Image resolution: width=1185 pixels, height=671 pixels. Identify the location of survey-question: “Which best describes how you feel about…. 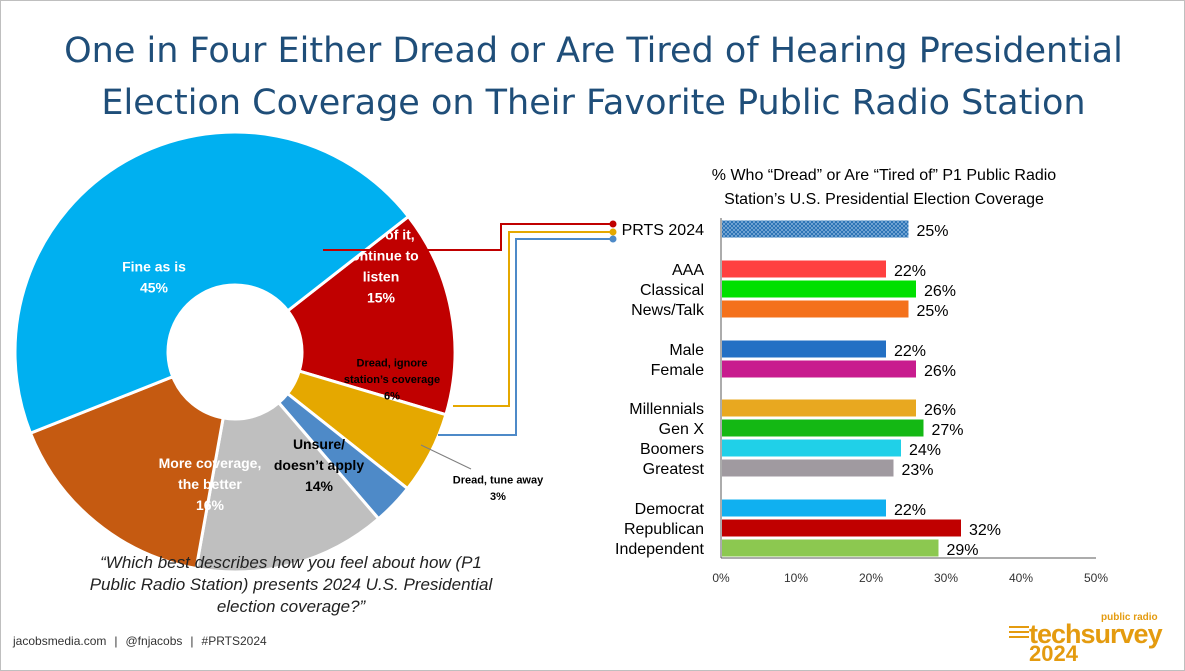
(291, 584).